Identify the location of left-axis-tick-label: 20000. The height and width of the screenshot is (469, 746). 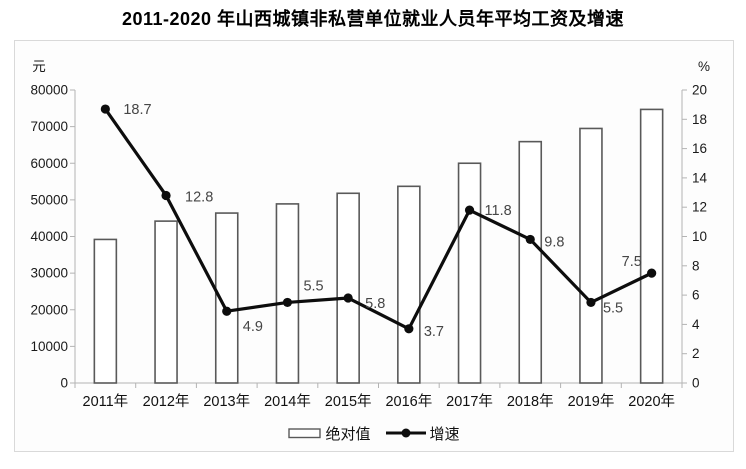
(49, 309).